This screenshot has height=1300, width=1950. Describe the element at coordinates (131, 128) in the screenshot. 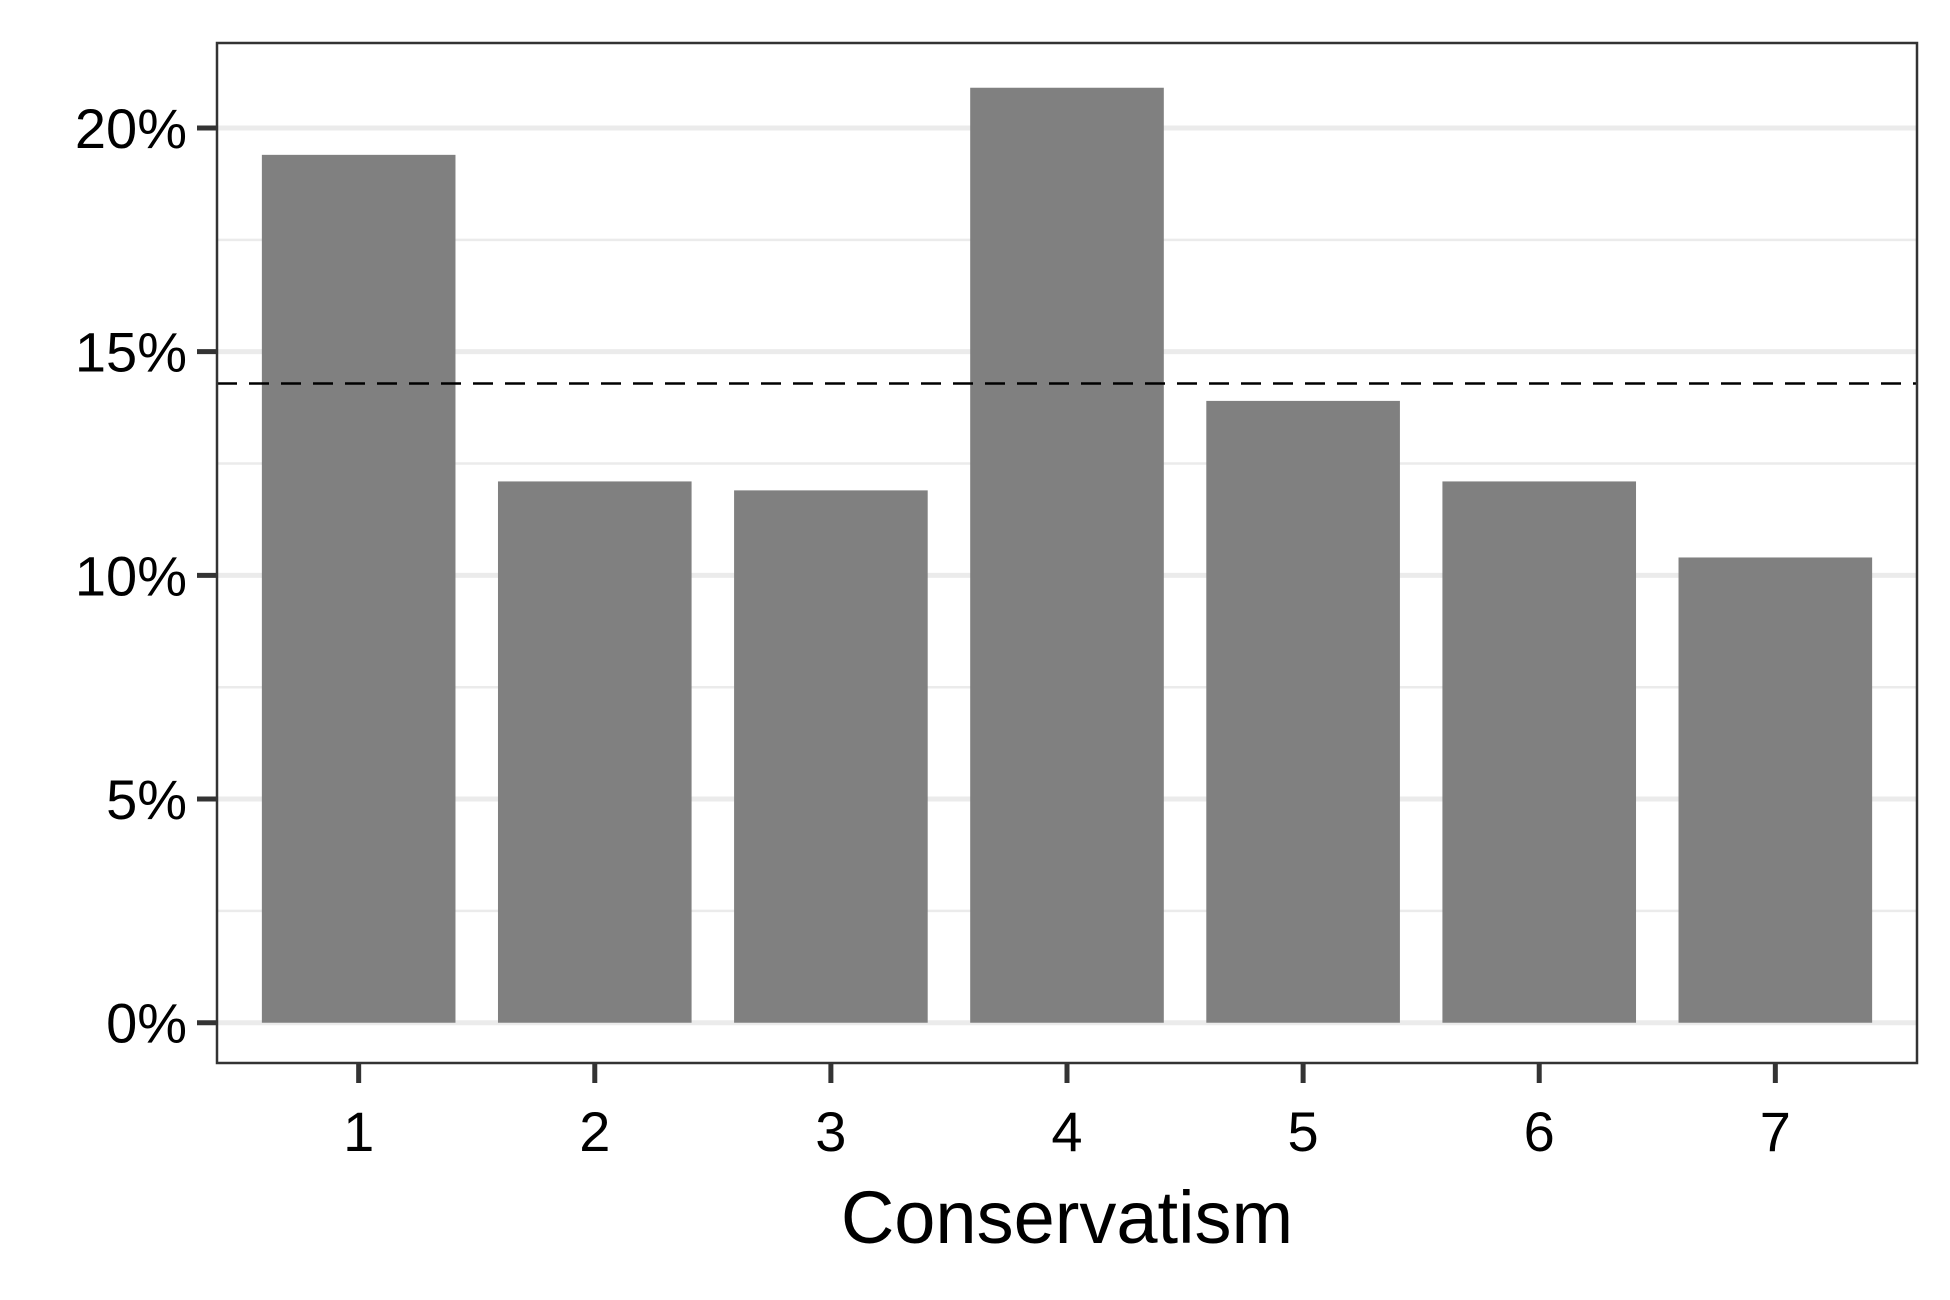

I see `y-tick-label: 20%` at that location.